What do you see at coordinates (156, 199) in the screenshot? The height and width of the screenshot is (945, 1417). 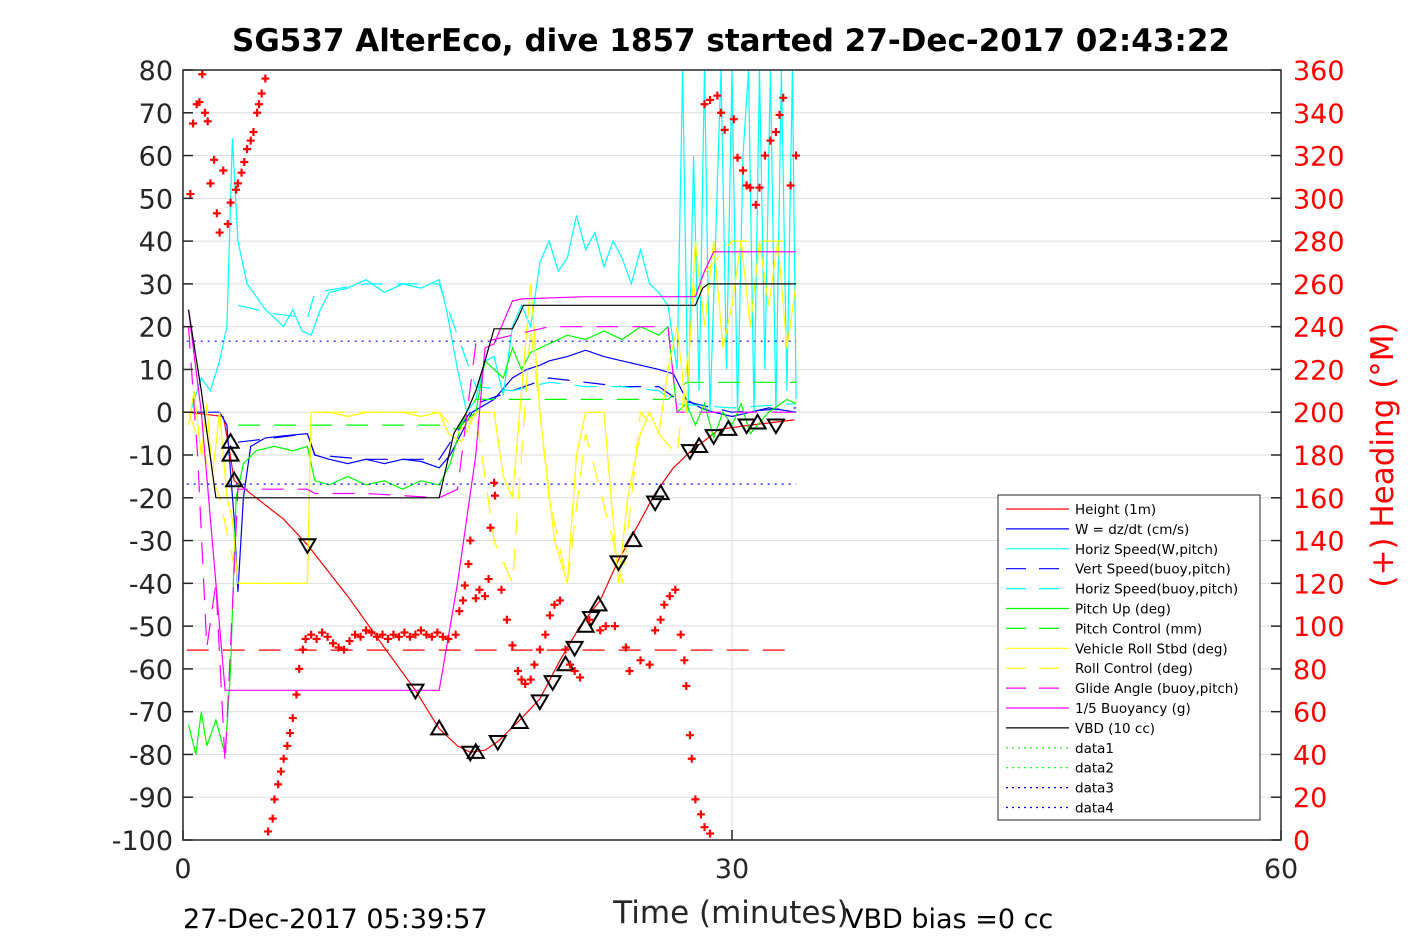 I see `y-tick-label: 50` at bounding box center [156, 199].